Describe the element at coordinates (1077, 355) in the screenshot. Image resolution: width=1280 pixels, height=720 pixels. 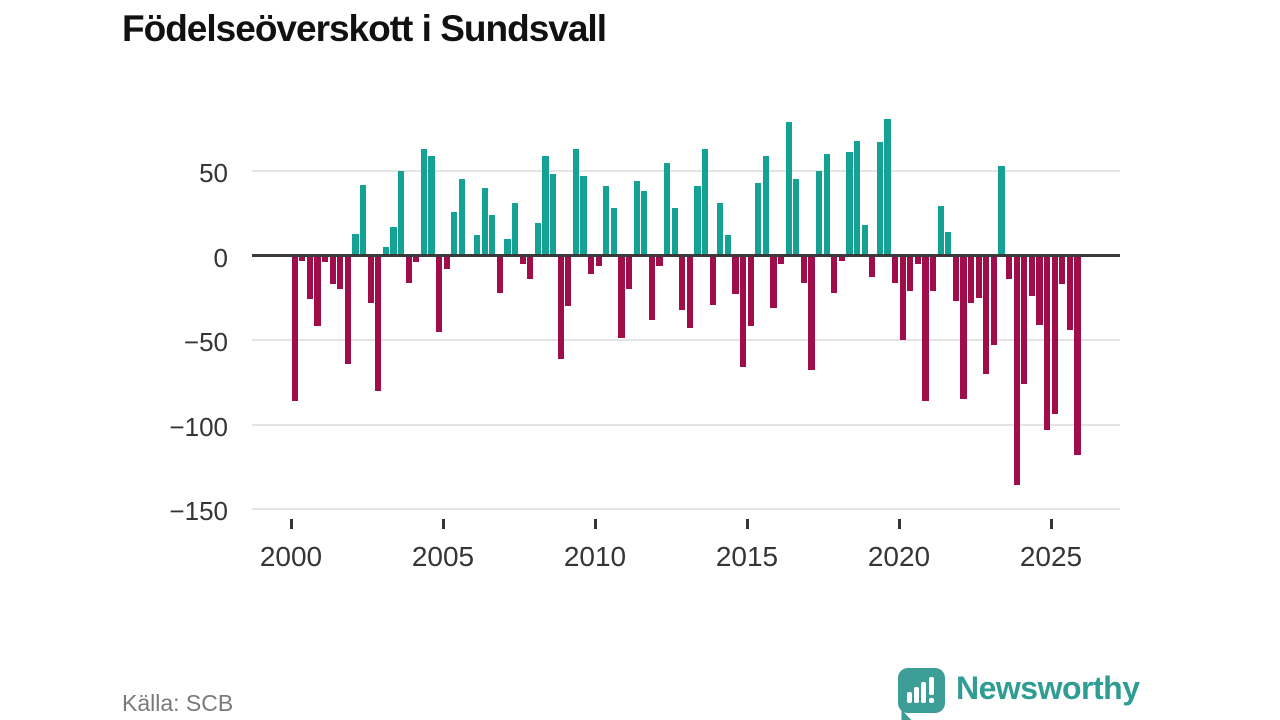
I see `bar-2025Q4` at that location.